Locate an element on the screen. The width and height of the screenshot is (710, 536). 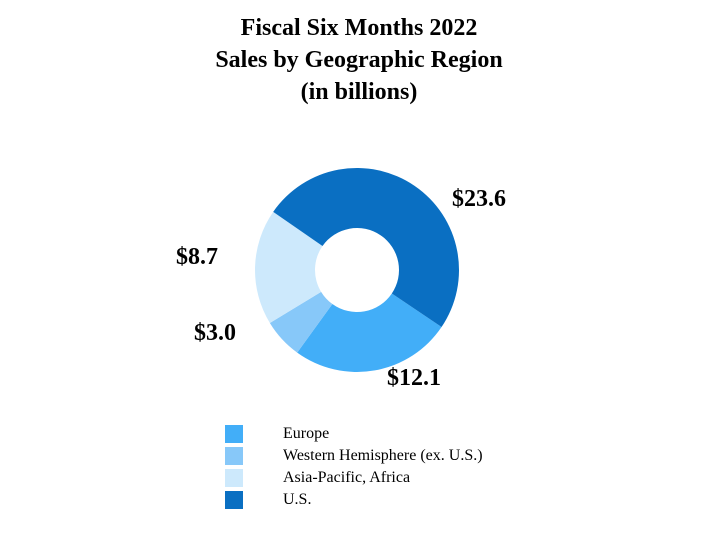
legend-swatch-asia-pacific-africa is located at coordinates (234, 478).